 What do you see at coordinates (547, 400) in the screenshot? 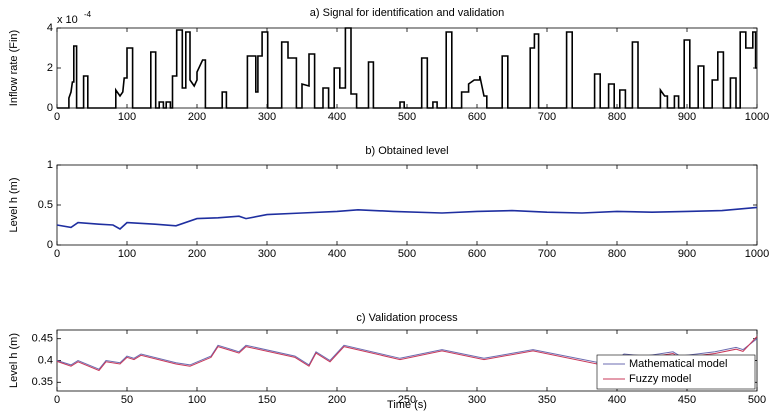
I see `x-tick-label: 350` at bounding box center [547, 400].